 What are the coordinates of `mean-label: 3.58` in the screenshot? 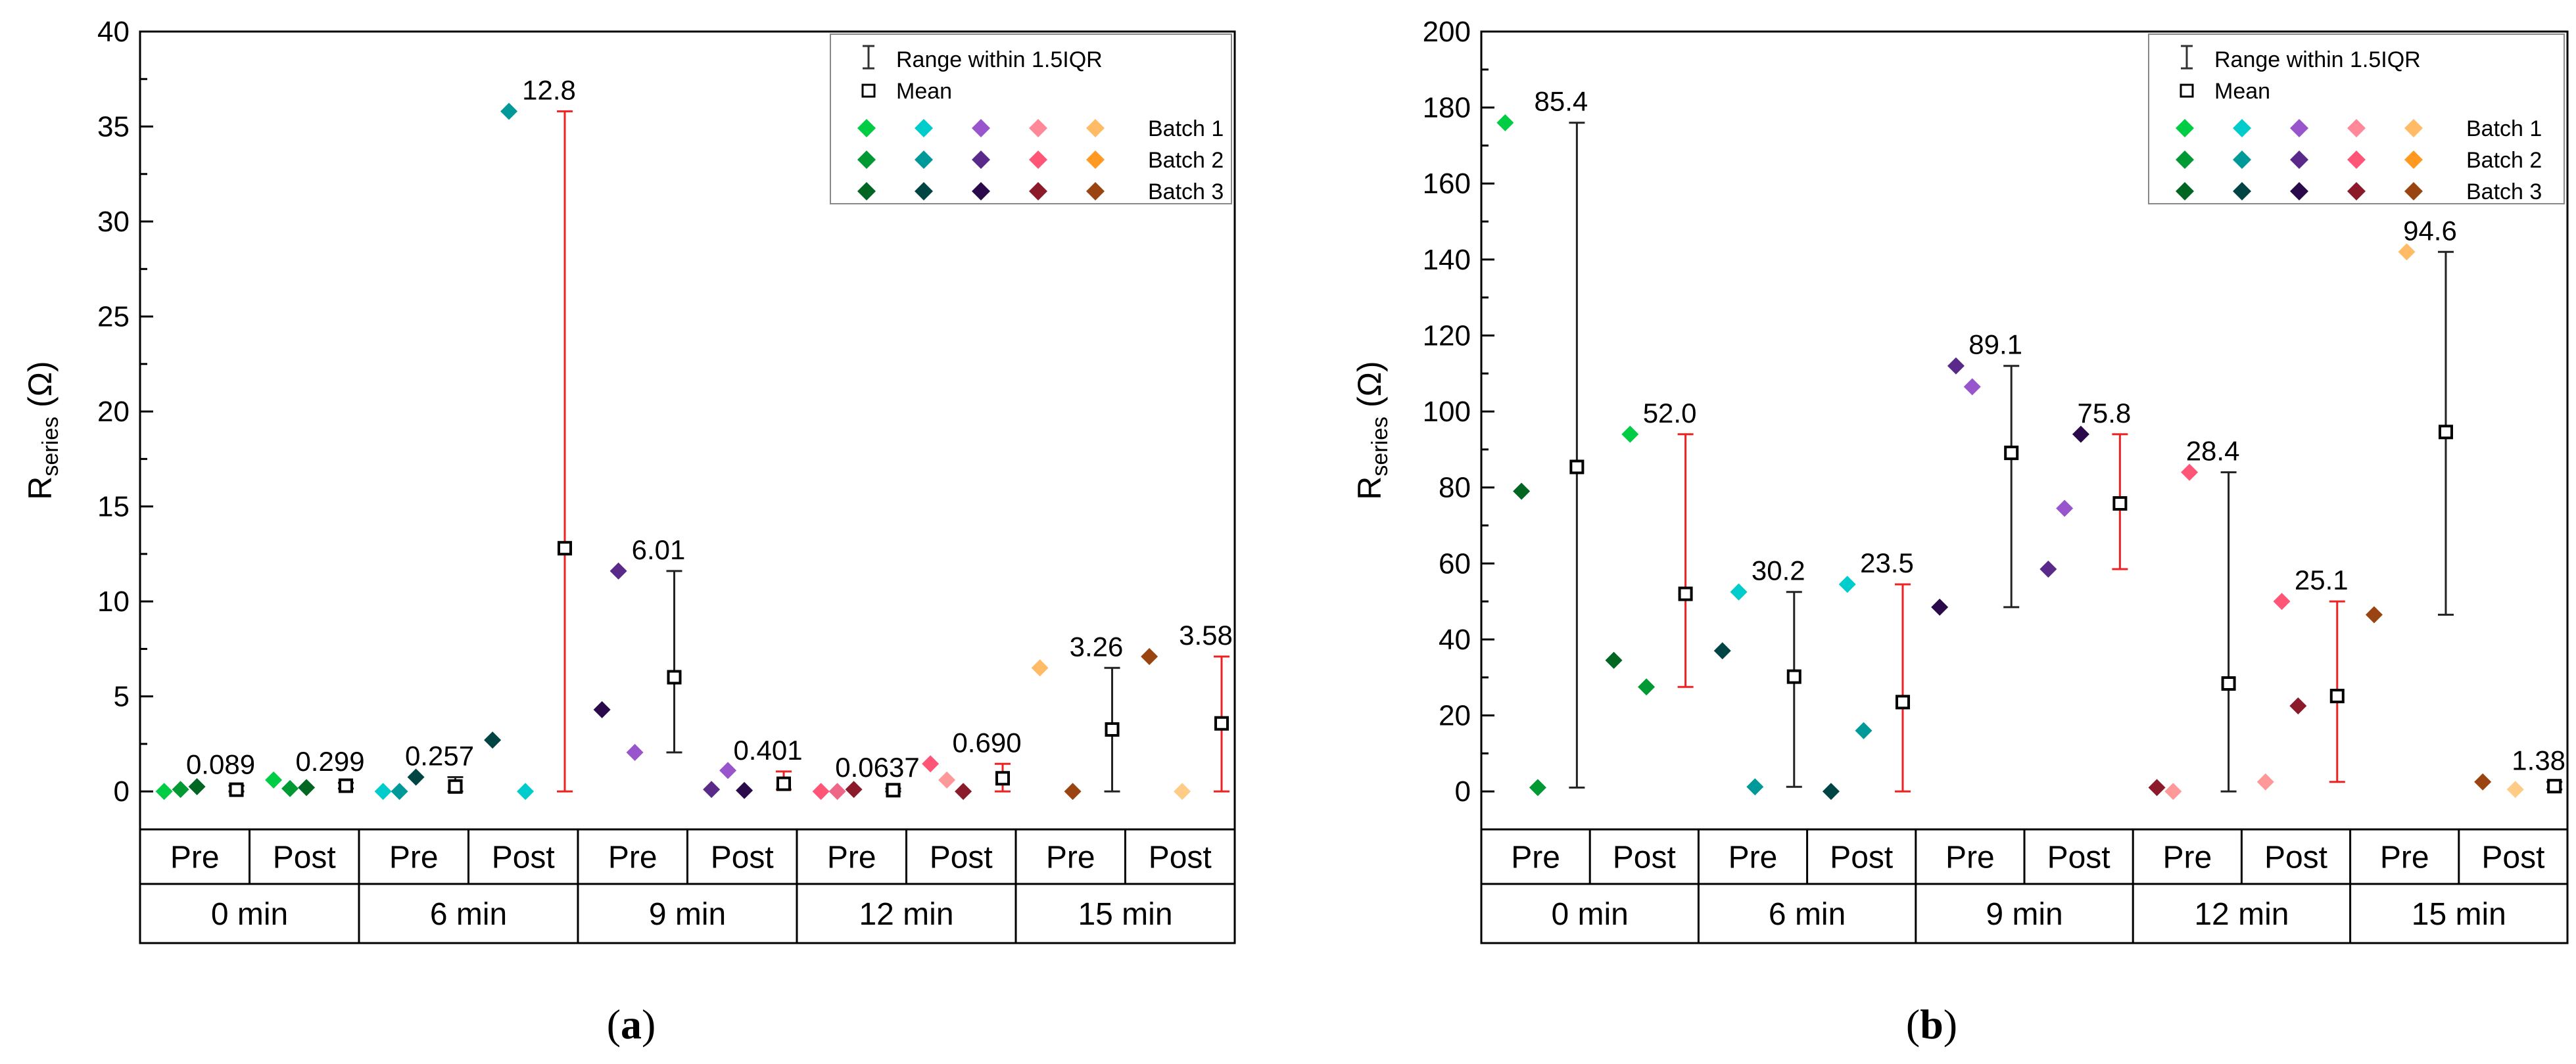 It's located at (1206, 635).